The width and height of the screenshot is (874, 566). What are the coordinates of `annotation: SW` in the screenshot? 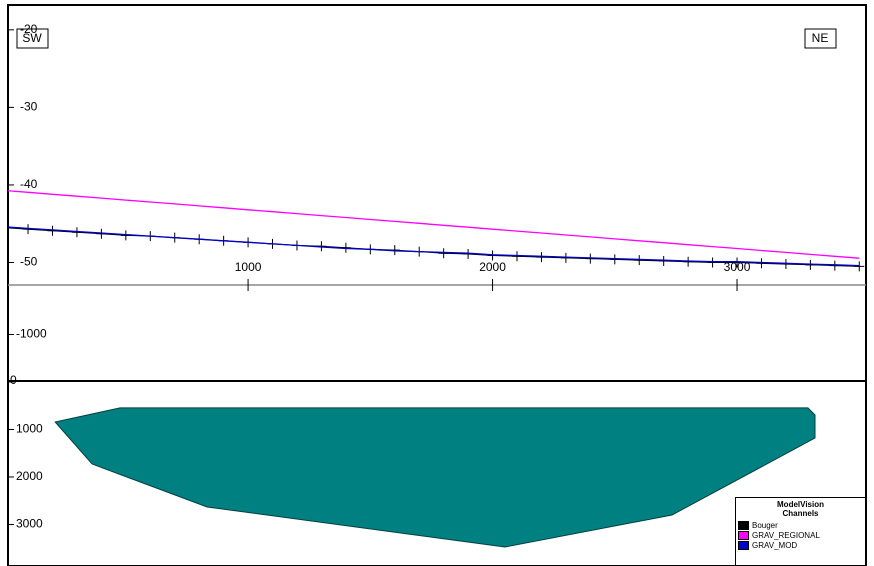 It's located at (32, 38).